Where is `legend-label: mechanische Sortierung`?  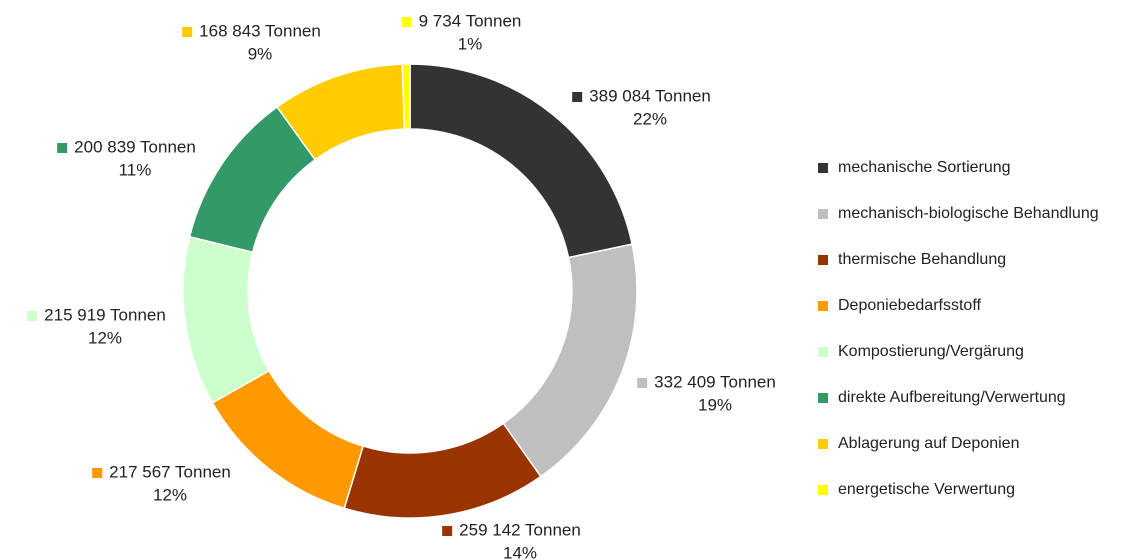
legend-label: mechanische Sortierung is located at coordinates (924, 167).